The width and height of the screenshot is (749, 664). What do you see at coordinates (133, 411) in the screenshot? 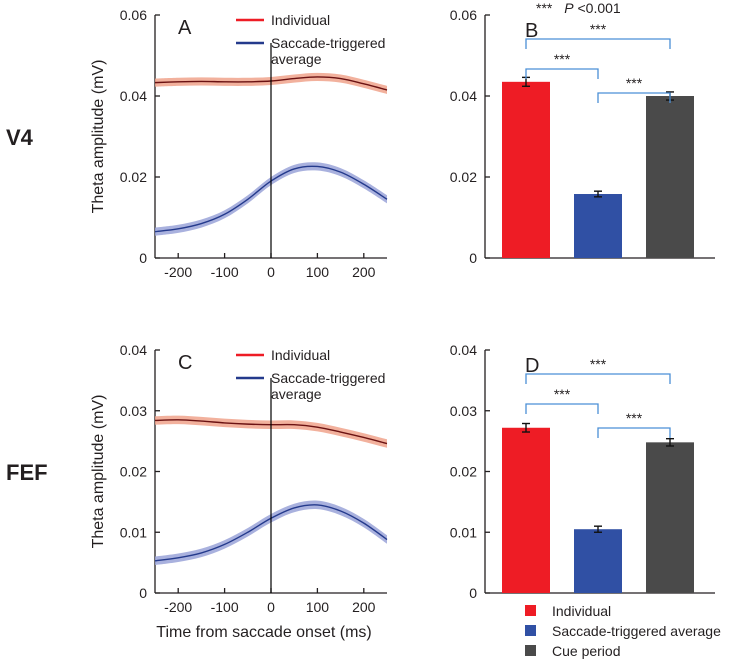
I see `panel-c-y-tick-label: 0.03` at bounding box center [133, 411].